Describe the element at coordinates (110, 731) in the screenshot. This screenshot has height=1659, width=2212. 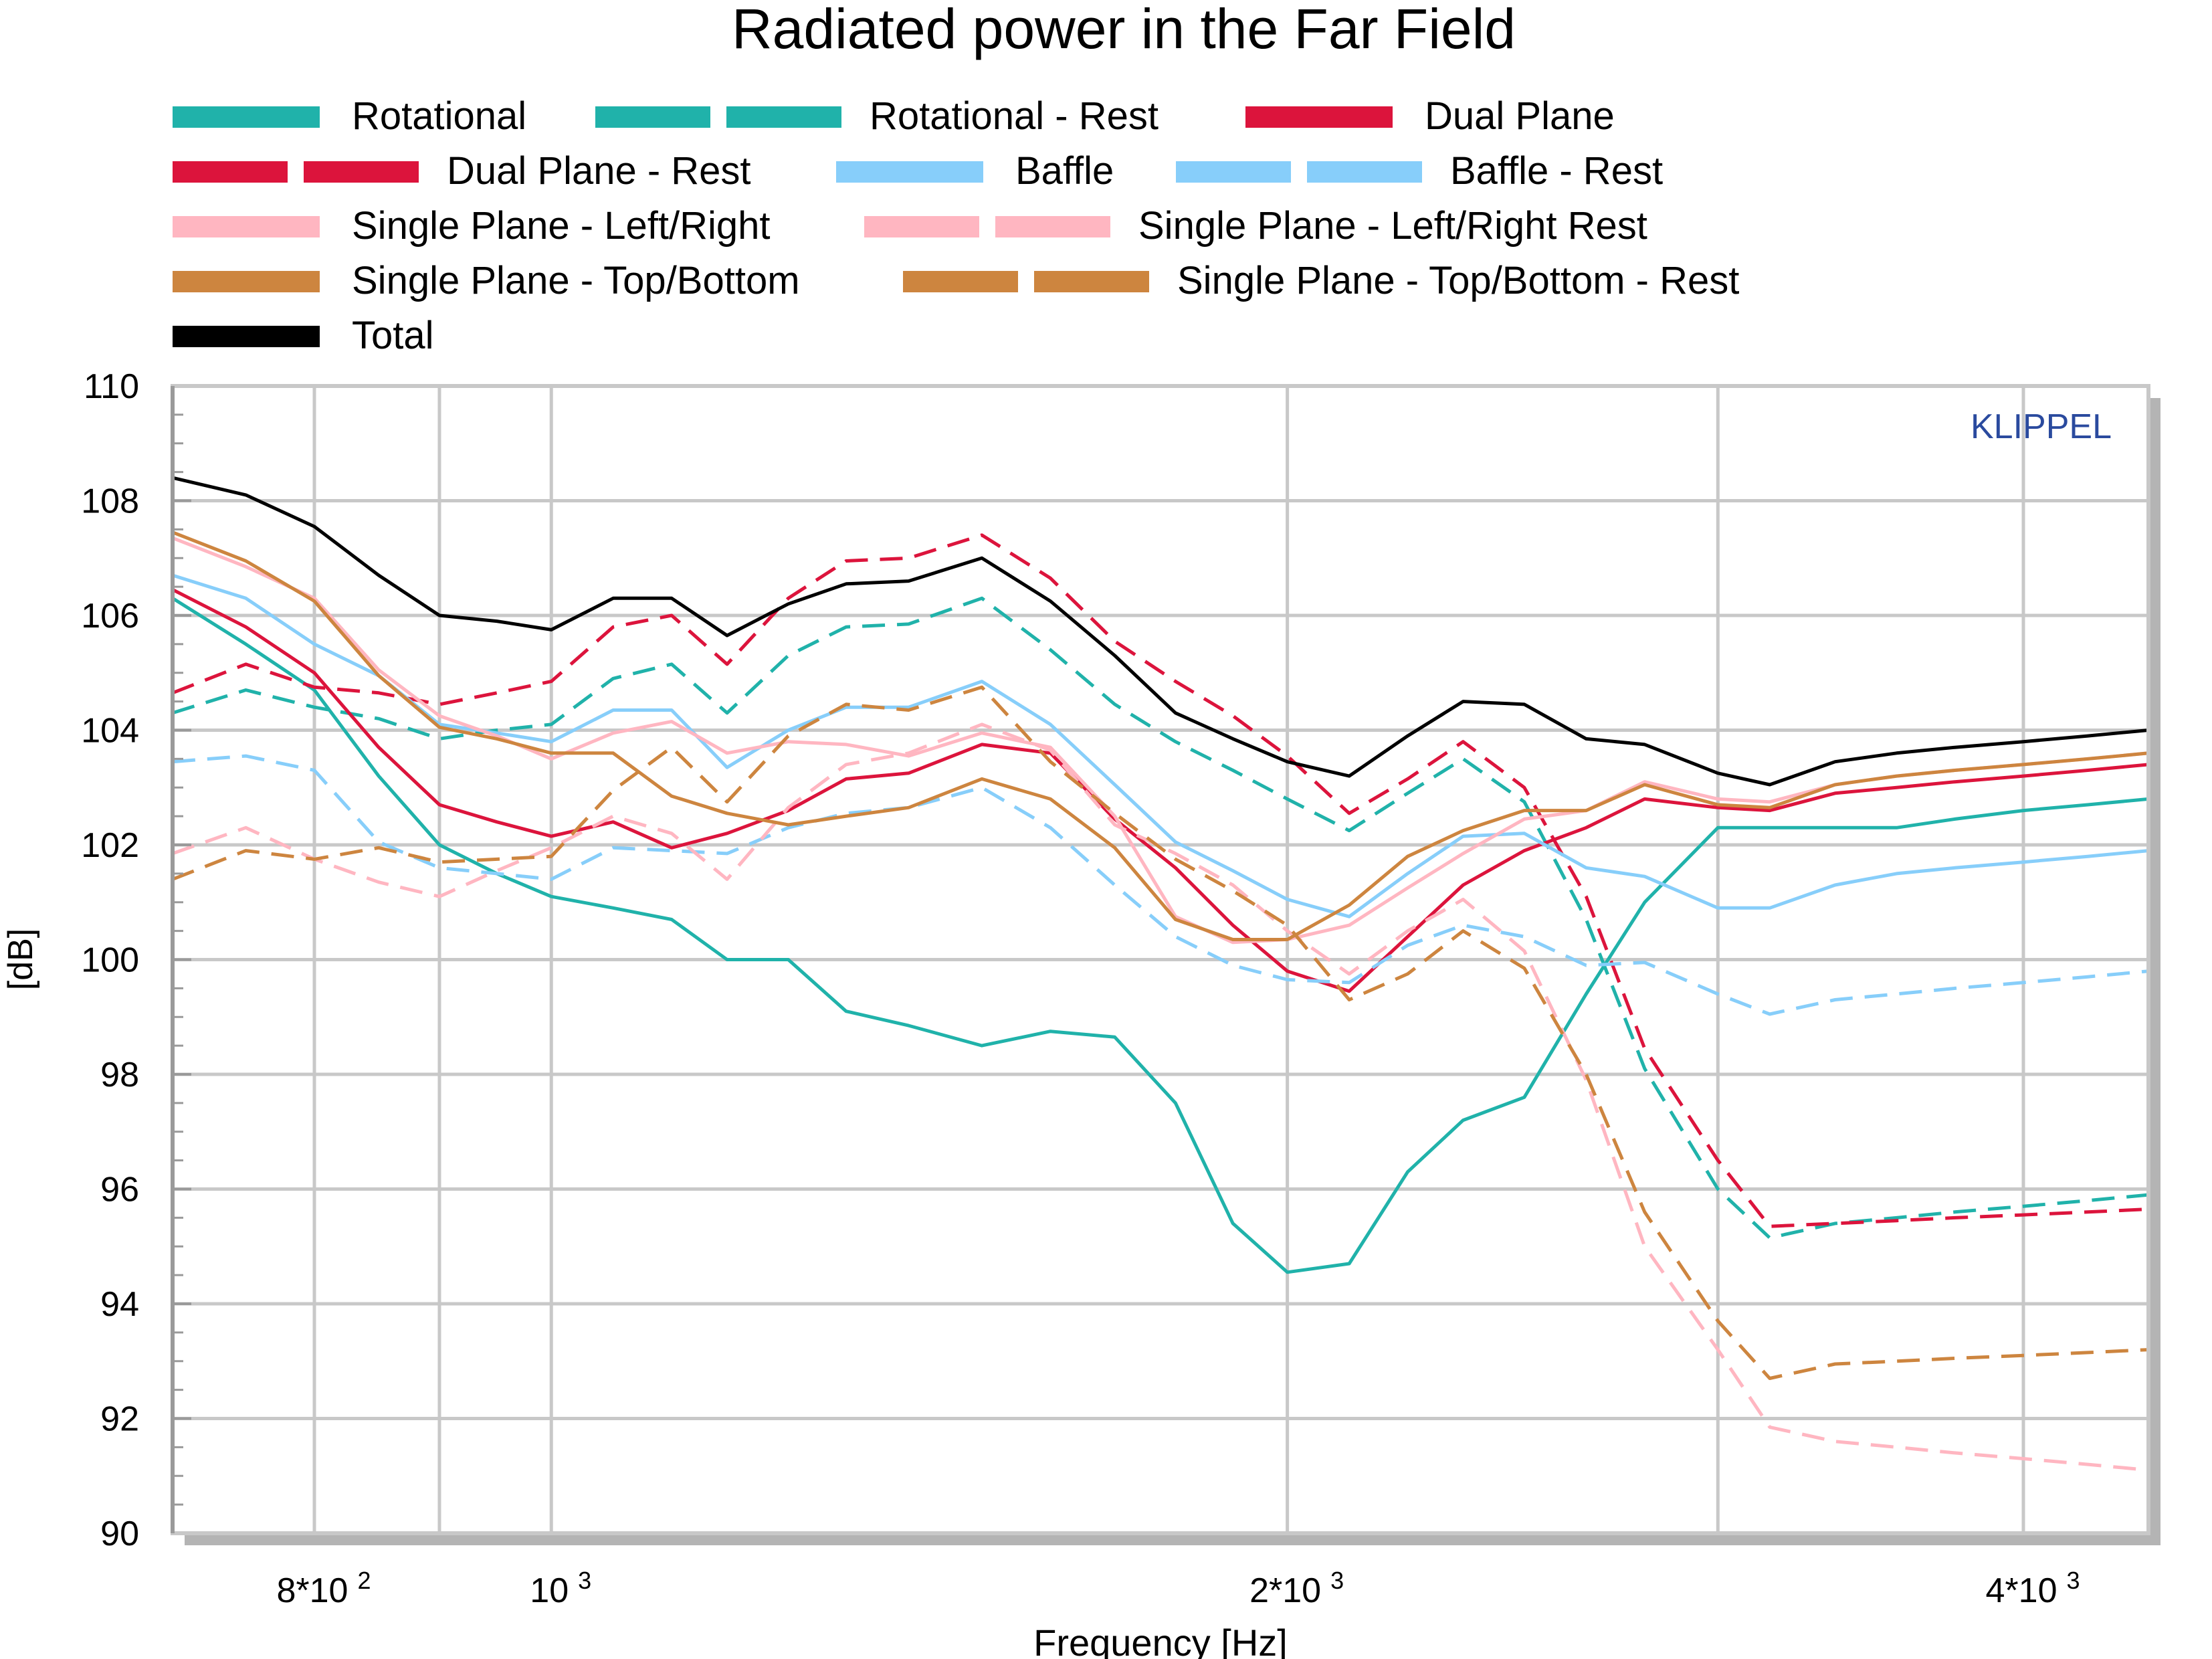
I see `y-tick-label: 104` at that location.